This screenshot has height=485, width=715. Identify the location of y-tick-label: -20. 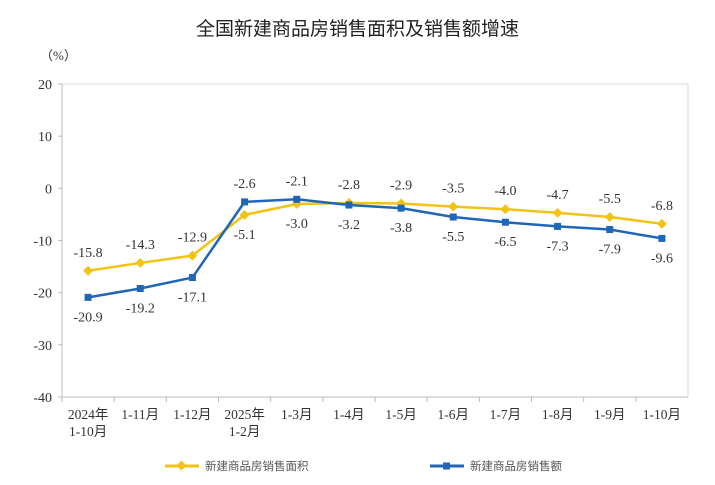
(42, 294).